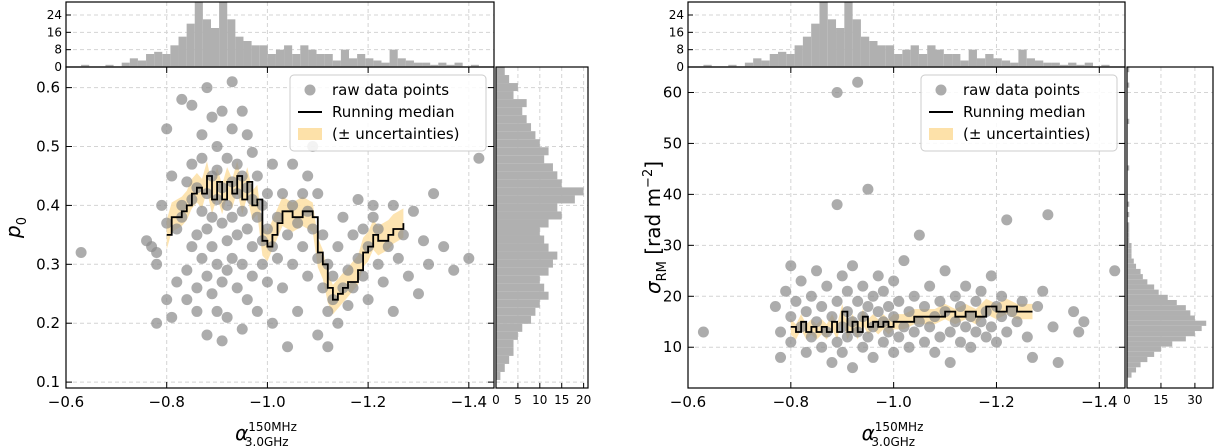  Describe the element at coordinates (648, 178) in the screenshot. I see `y-axis-label-unit-sup: −2` at that location.